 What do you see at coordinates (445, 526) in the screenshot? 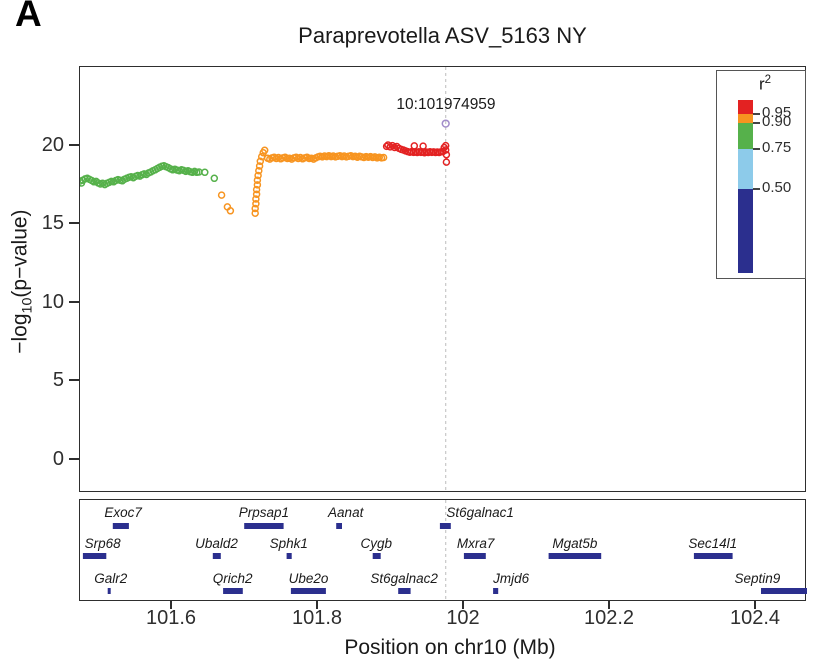
I see `gene-bar-St6galnac1` at bounding box center [445, 526].